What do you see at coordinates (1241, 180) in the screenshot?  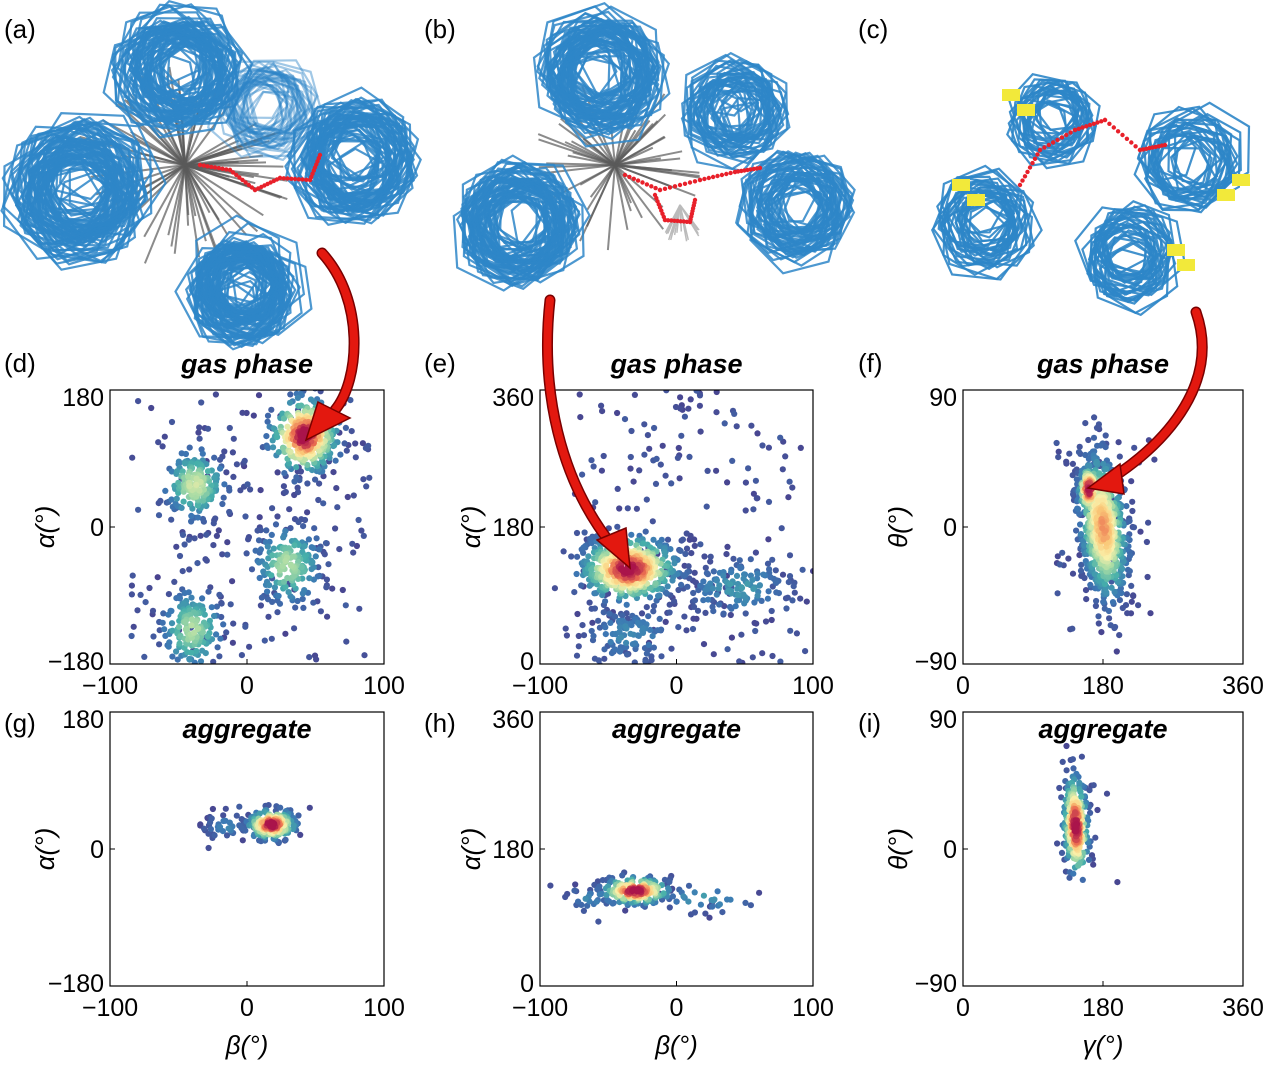 I see `sulfur-atom` at bounding box center [1241, 180].